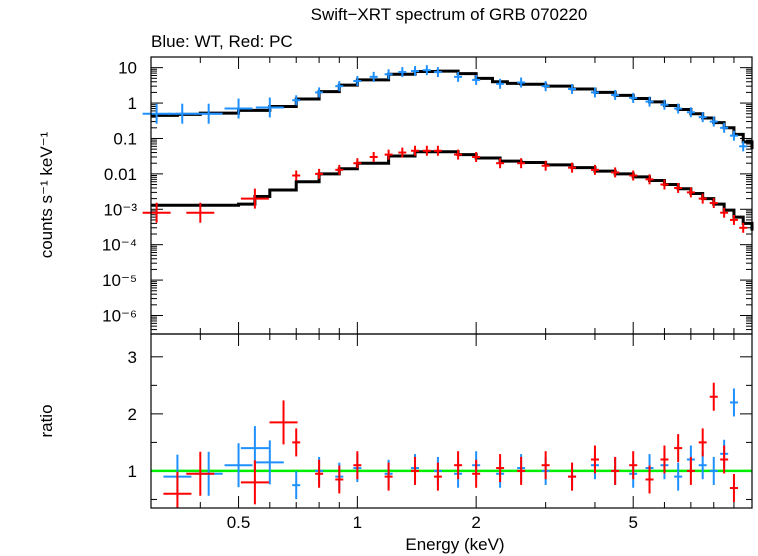  What do you see at coordinates (449, 14) in the screenshot?
I see `chart-title: Swift−XRT spectrum of GRB 070220` at bounding box center [449, 14].